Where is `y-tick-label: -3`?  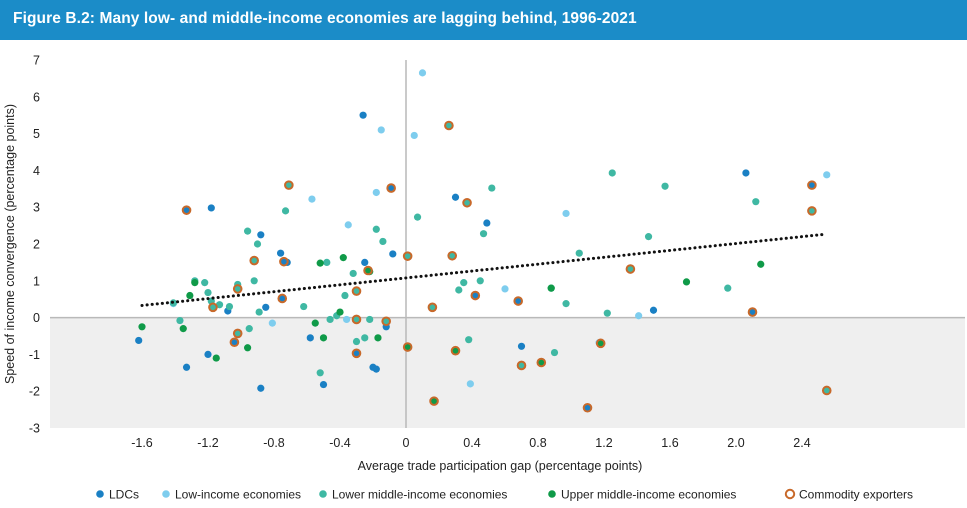
y-tick-label: -3 is located at coordinates (34, 429).